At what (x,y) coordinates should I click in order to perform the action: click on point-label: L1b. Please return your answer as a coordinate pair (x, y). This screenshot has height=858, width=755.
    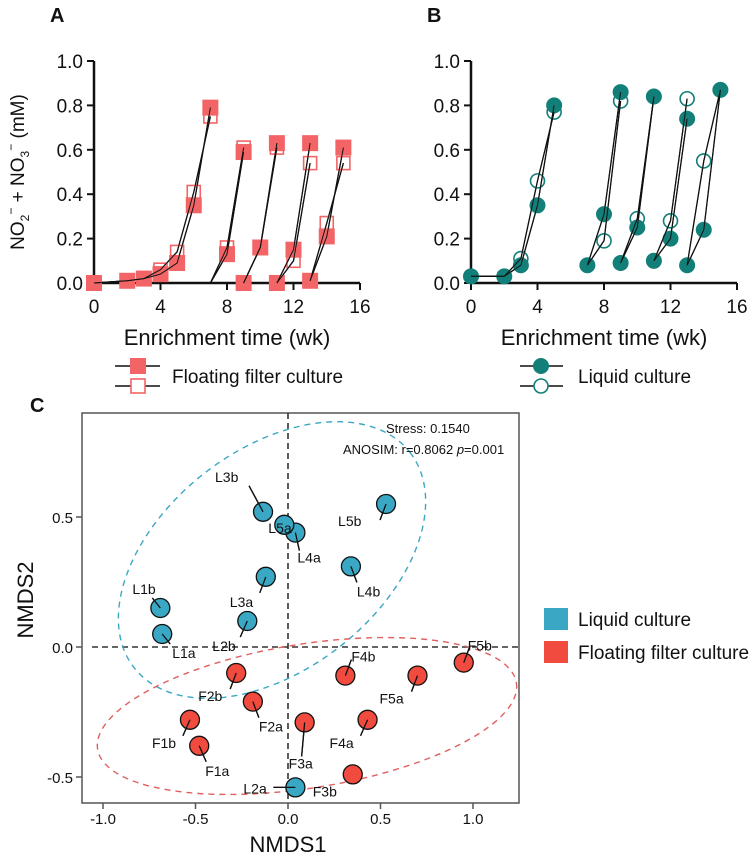
    Looking at the image, I should click on (144, 589).